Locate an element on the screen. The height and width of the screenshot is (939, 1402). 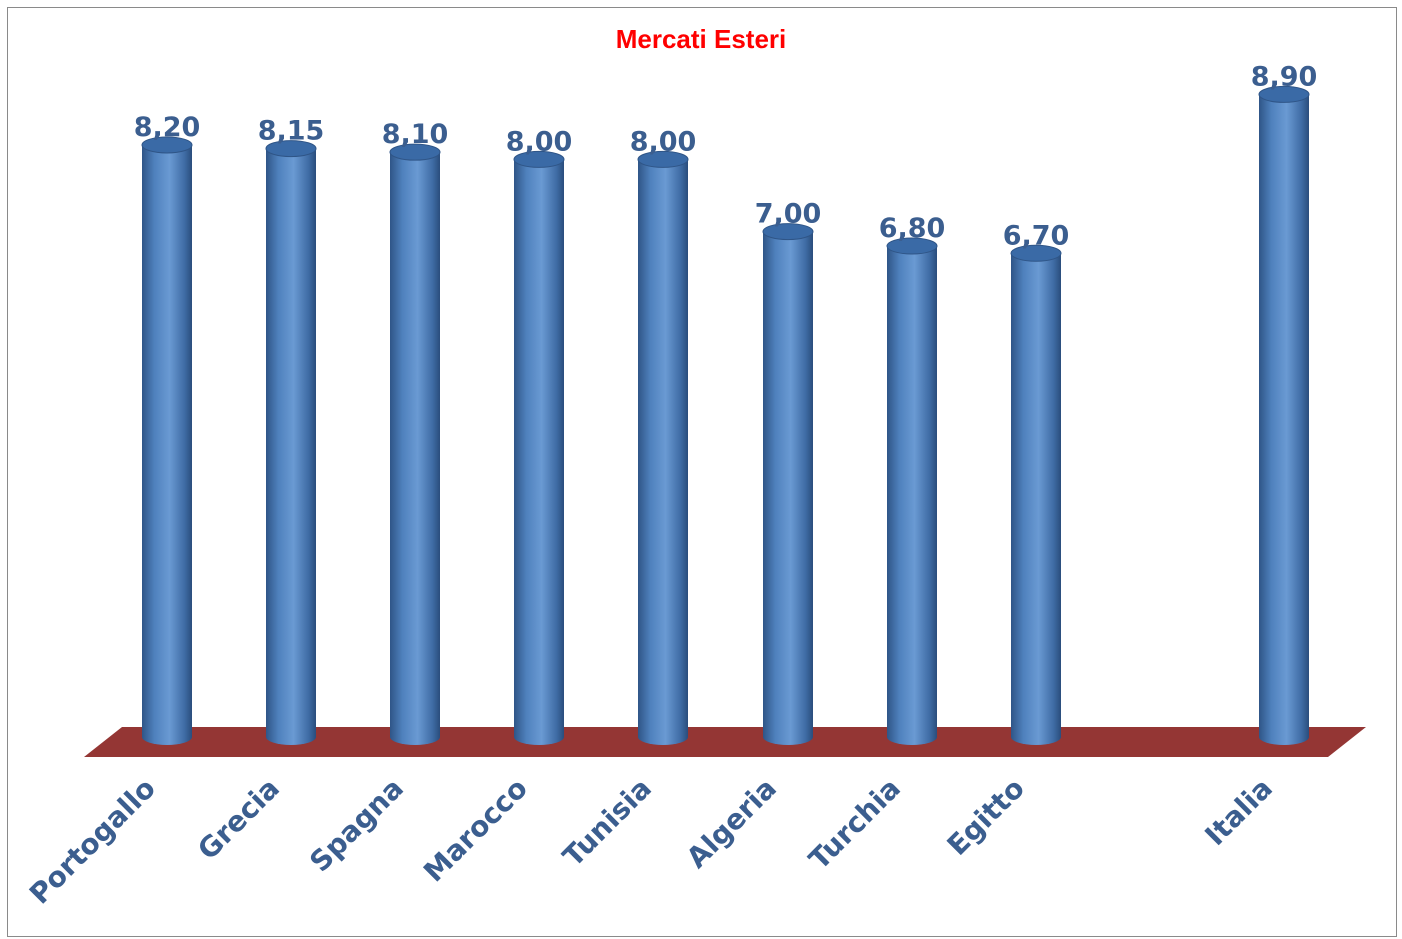
category-label: Portogallo is located at coordinates (92, 841).